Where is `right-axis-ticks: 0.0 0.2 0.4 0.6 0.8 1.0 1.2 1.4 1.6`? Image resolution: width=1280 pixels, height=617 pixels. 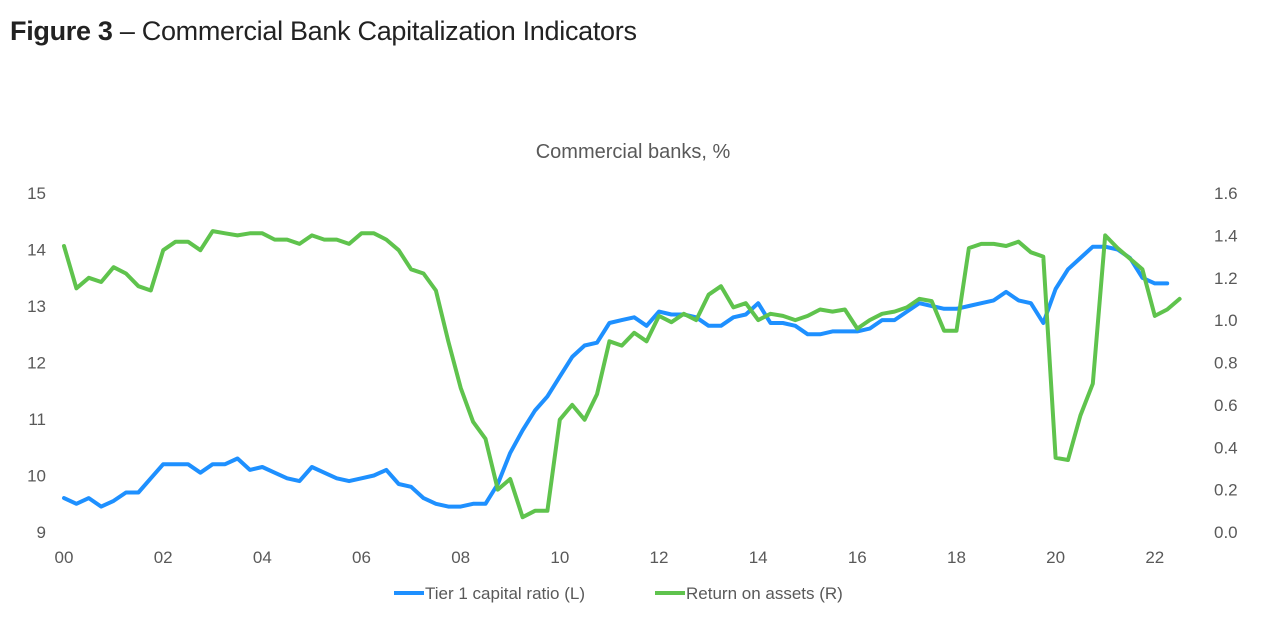 right-axis-ticks: 0.0 0.2 0.4 0.6 0.8 1.0 1.2 1.4 1.6 is located at coordinates (1226, 363).